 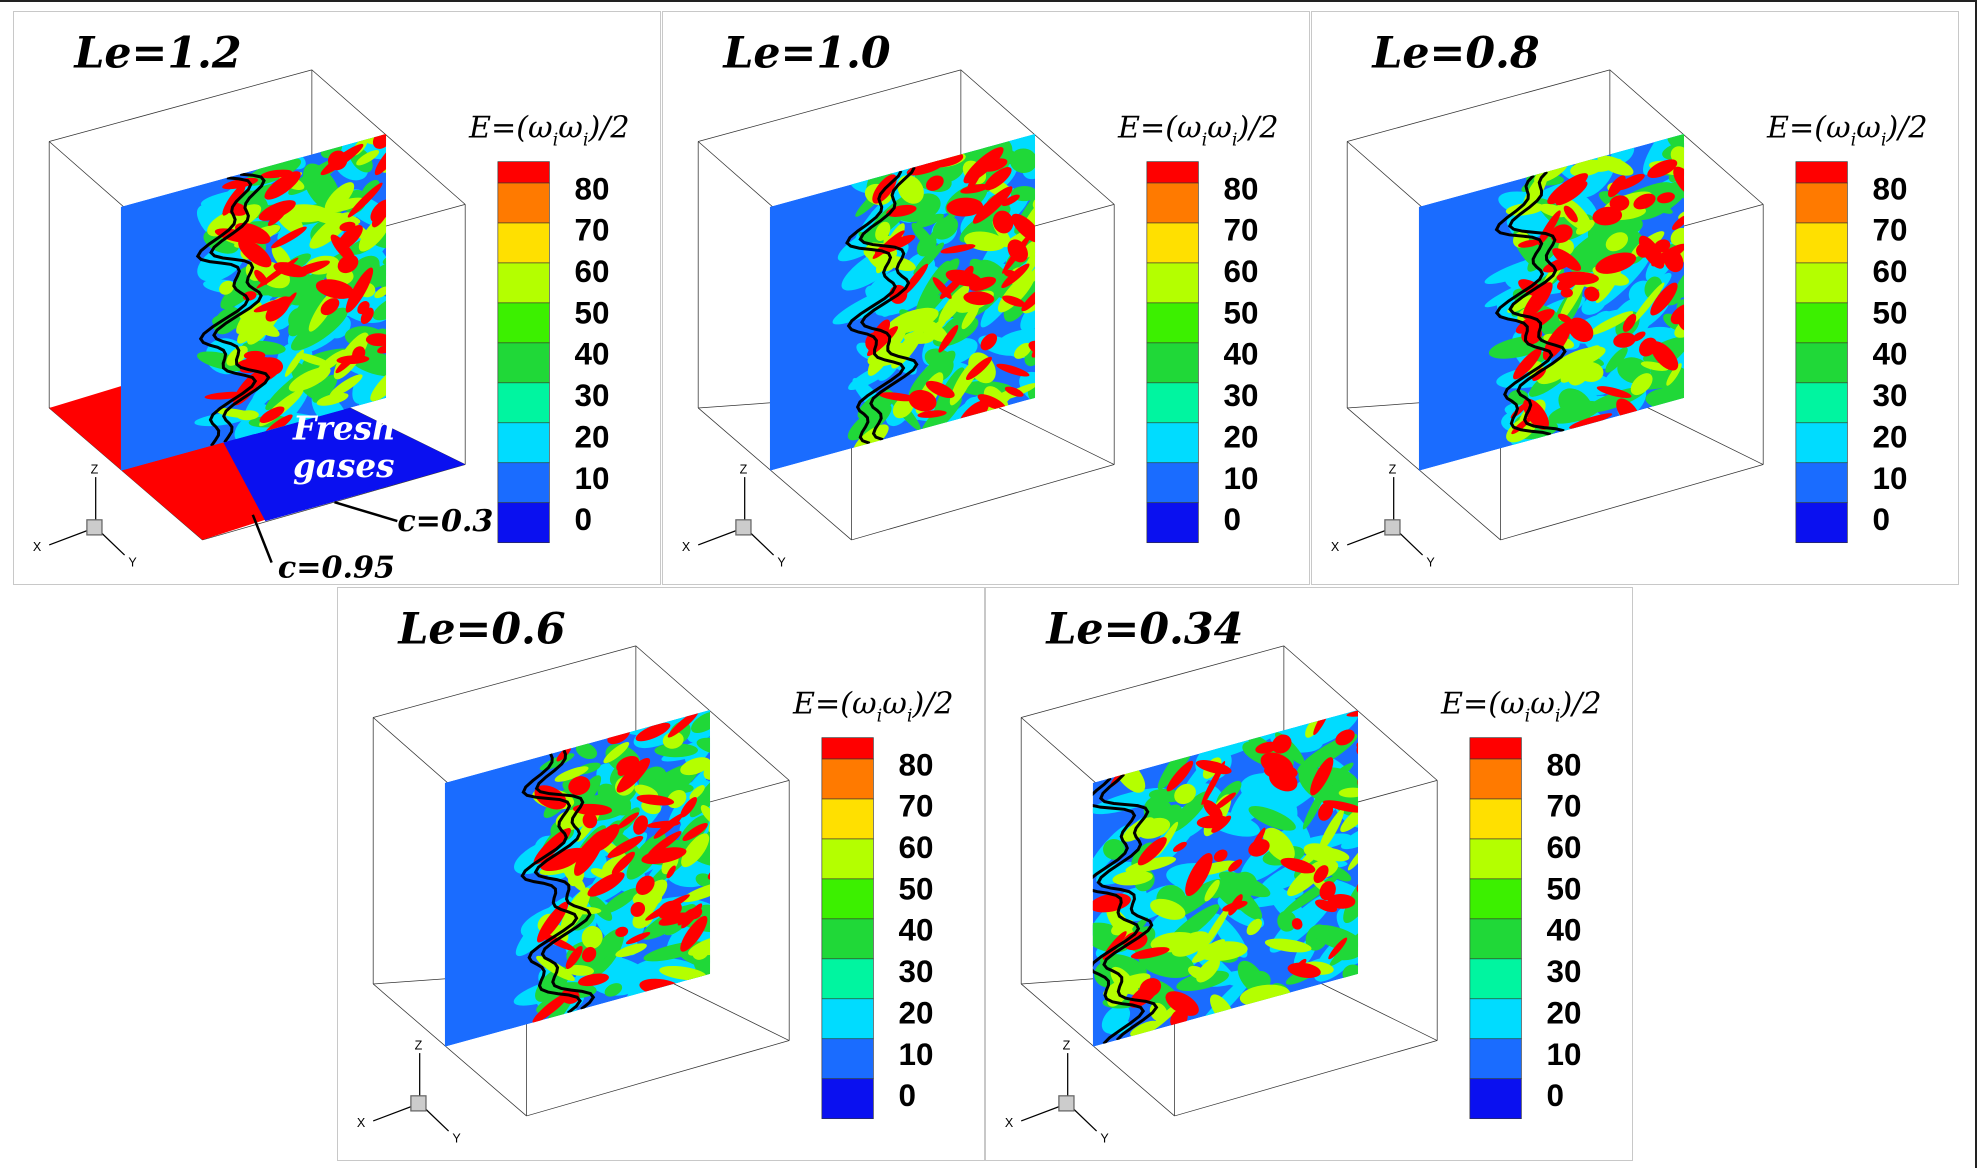 I want to click on panel-title: Le=0.8, so click(x=1455, y=53).